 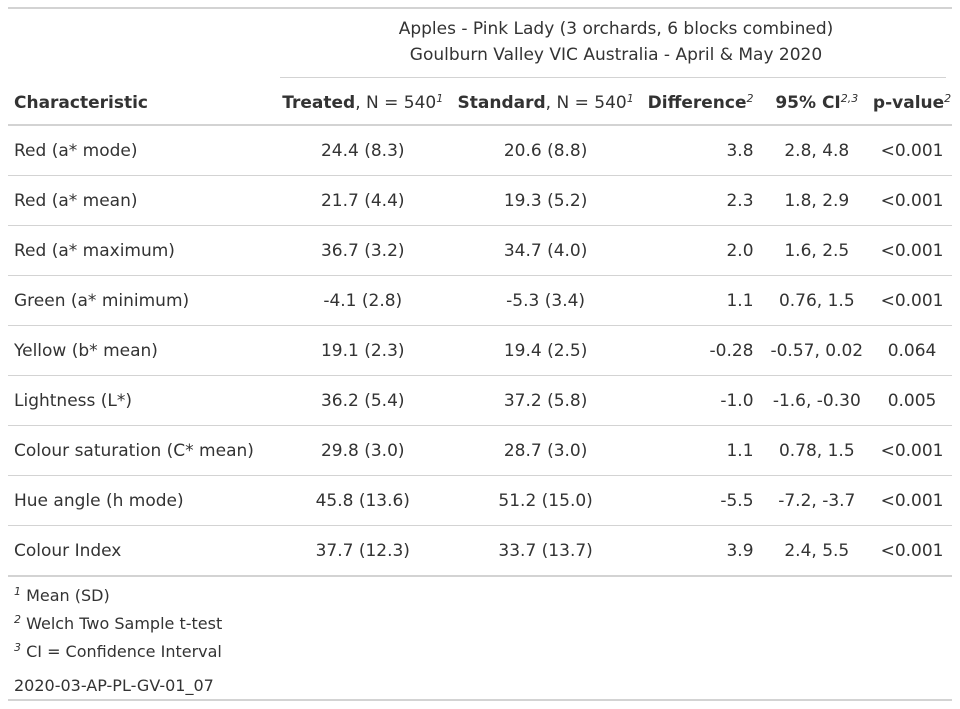 What do you see at coordinates (817, 150) in the screenshot?
I see `cell-ci: 2.8, 4.8` at bounding box center [817, 150].